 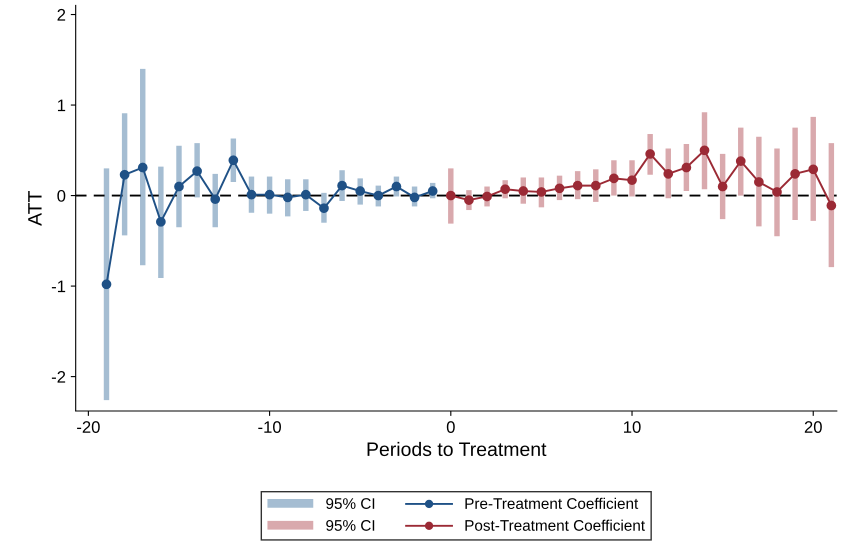 I want to click on x-tick-label: -10, so click(x=269, y=427).